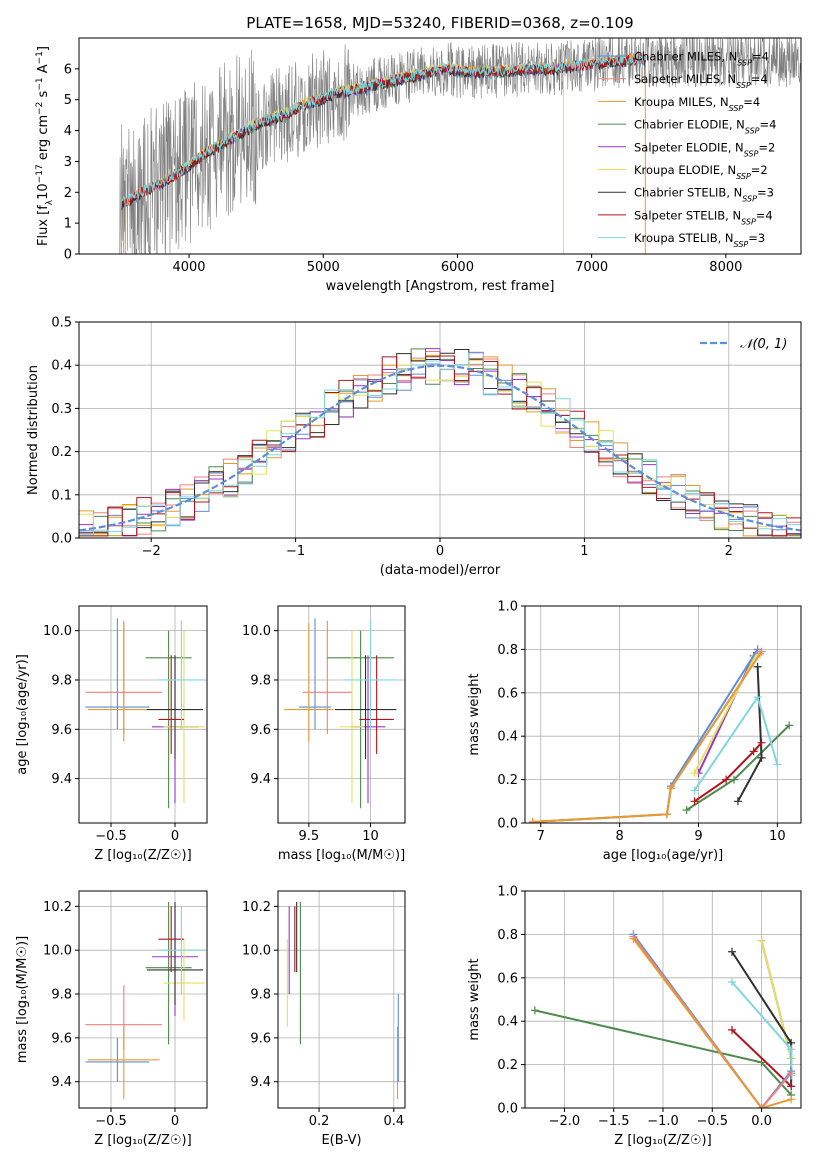 This screenshot has height=1170, width=819. I want to click on legend-entry: 𝒩(0, 1), so click(763, 344).